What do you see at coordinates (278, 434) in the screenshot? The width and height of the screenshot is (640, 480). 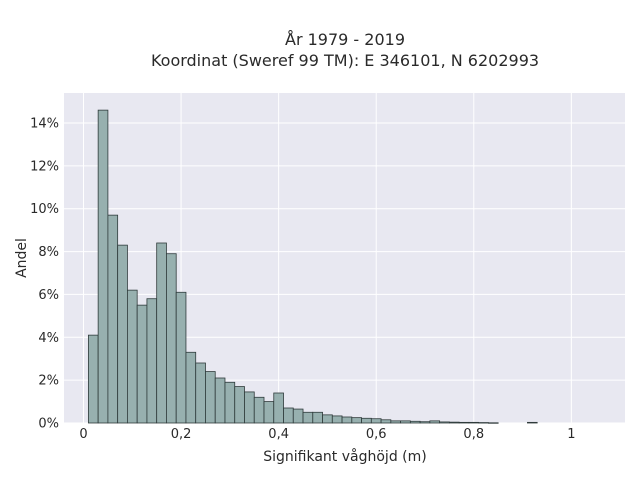 I see `x-tick-label: 0,4` at bounding box center [278, 434].